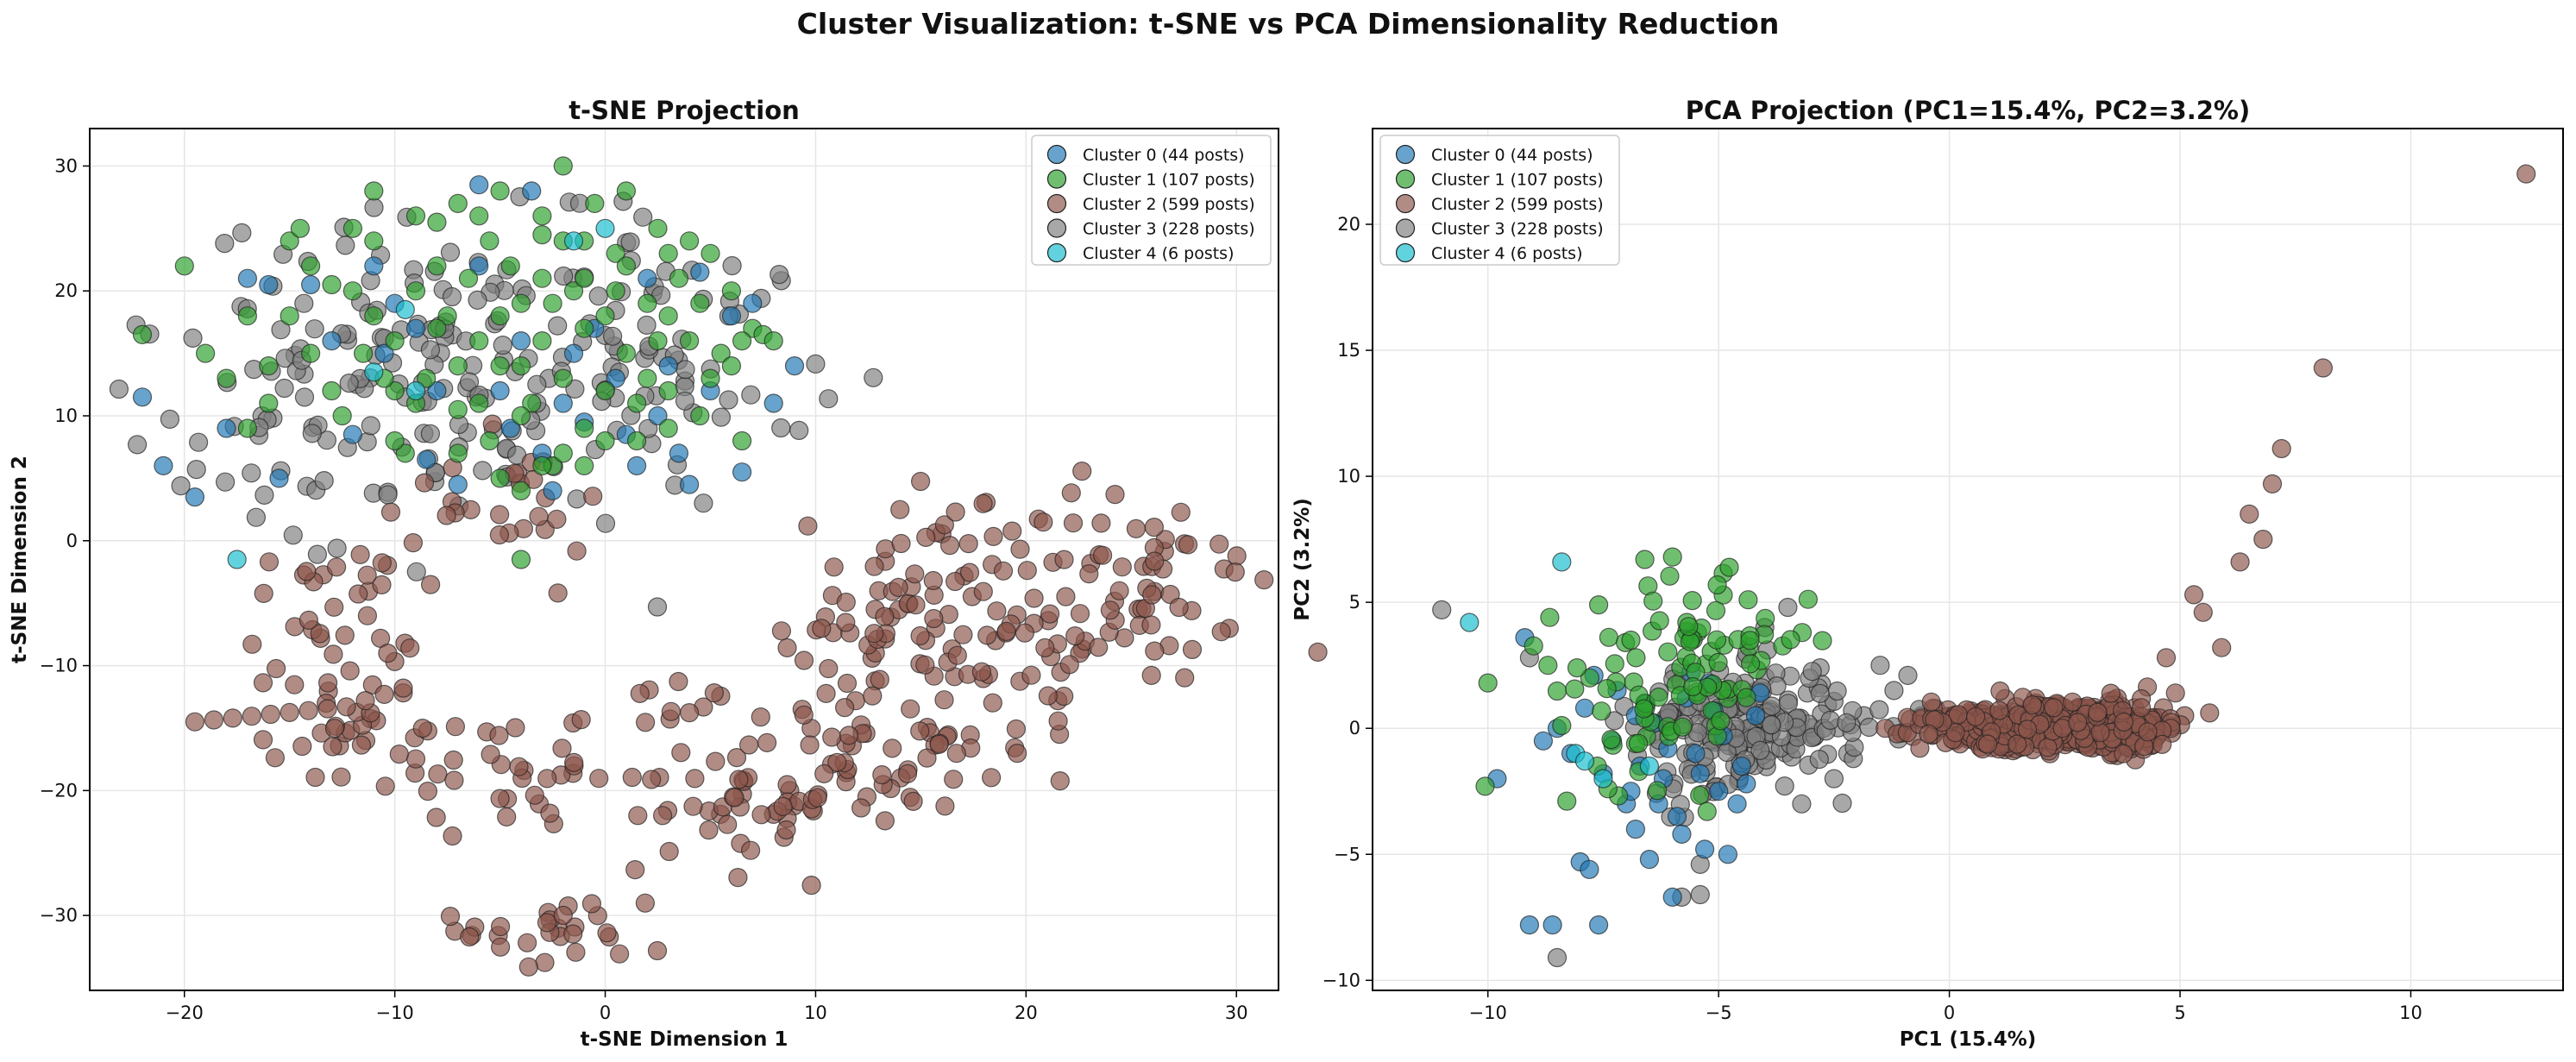 This screenshot has height=1062, width=2576. Describe the element at coordinates (1354, 602) in the screenshot. I see `y-tick-label: 5` at that location.